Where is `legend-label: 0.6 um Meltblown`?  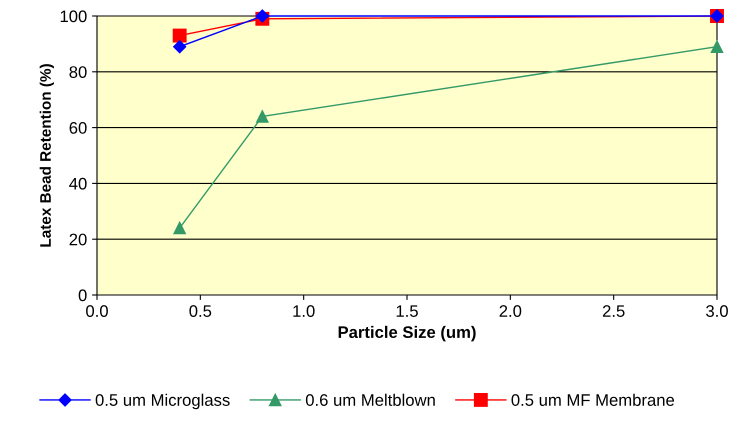 legend-label: 0.6 um Meltblown is located at coordinates (370, 400).